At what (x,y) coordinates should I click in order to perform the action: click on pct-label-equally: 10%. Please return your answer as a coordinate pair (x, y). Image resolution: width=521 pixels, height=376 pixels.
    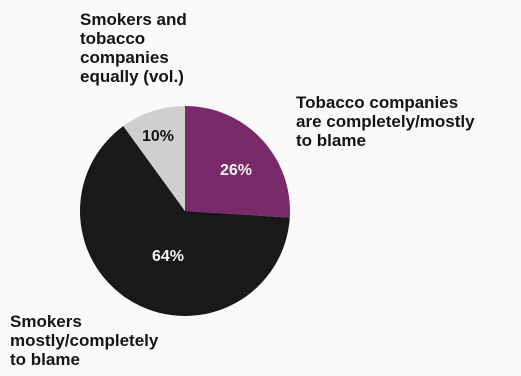
    Looking at the image, I should click on (158, 136).